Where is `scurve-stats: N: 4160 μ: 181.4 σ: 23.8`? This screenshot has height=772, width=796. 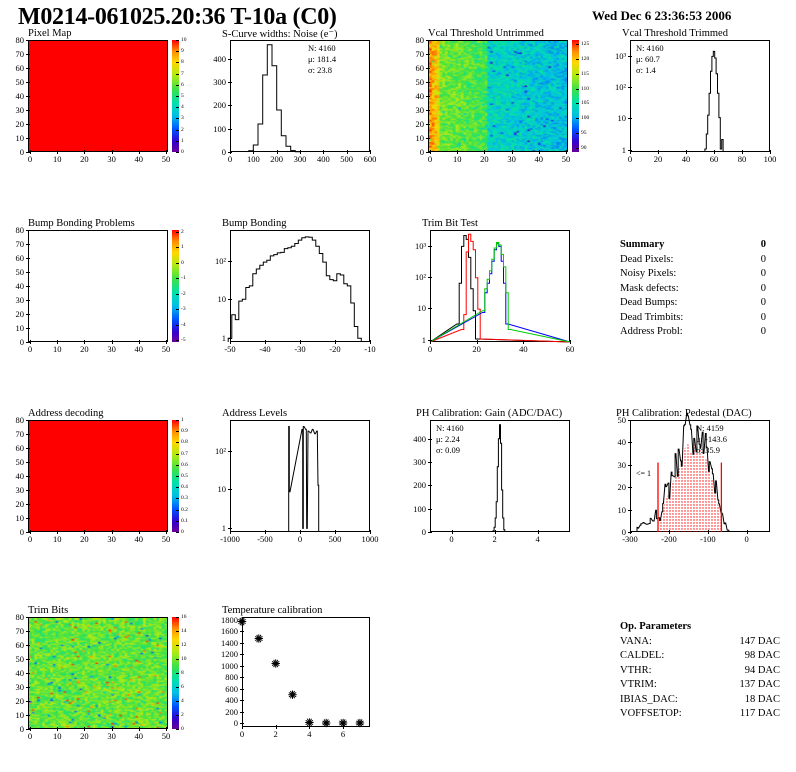 scurve-stats: N: 4160 μ: 181.4 σ: 23.8 is located at coordinates (322, 59).